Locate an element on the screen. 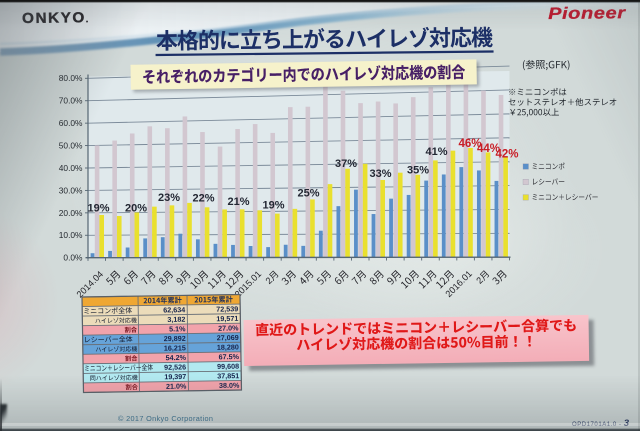 This screenshot has width=640, height=431. svg-text: 54.2% is located at coordinates (176, 357).